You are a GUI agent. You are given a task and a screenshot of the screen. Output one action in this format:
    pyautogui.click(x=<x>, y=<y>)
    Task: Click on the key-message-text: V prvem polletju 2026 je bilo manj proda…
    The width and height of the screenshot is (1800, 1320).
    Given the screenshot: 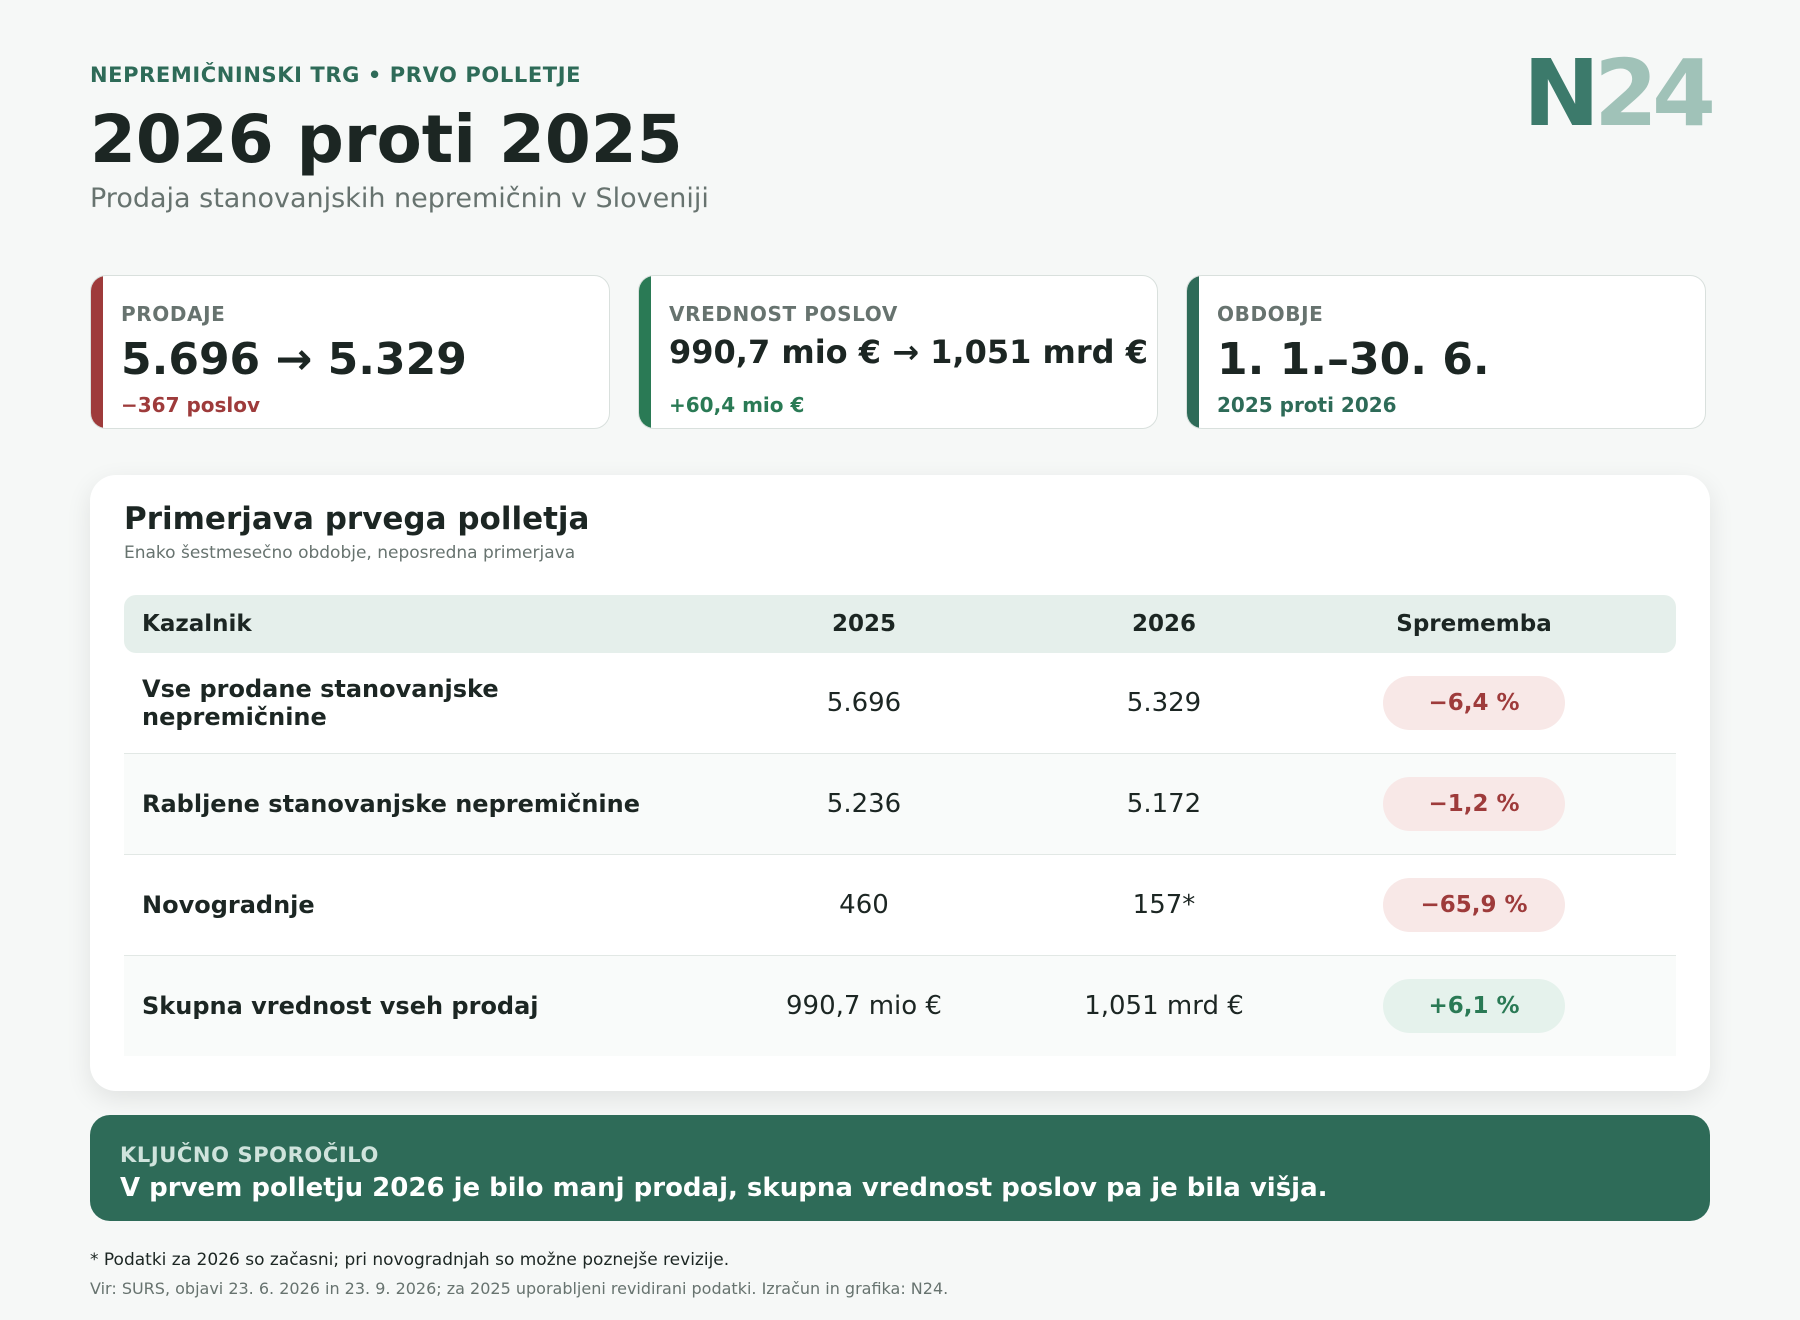 What is the action you would take?
    pyautogui.click(x=724, y=1188)
    